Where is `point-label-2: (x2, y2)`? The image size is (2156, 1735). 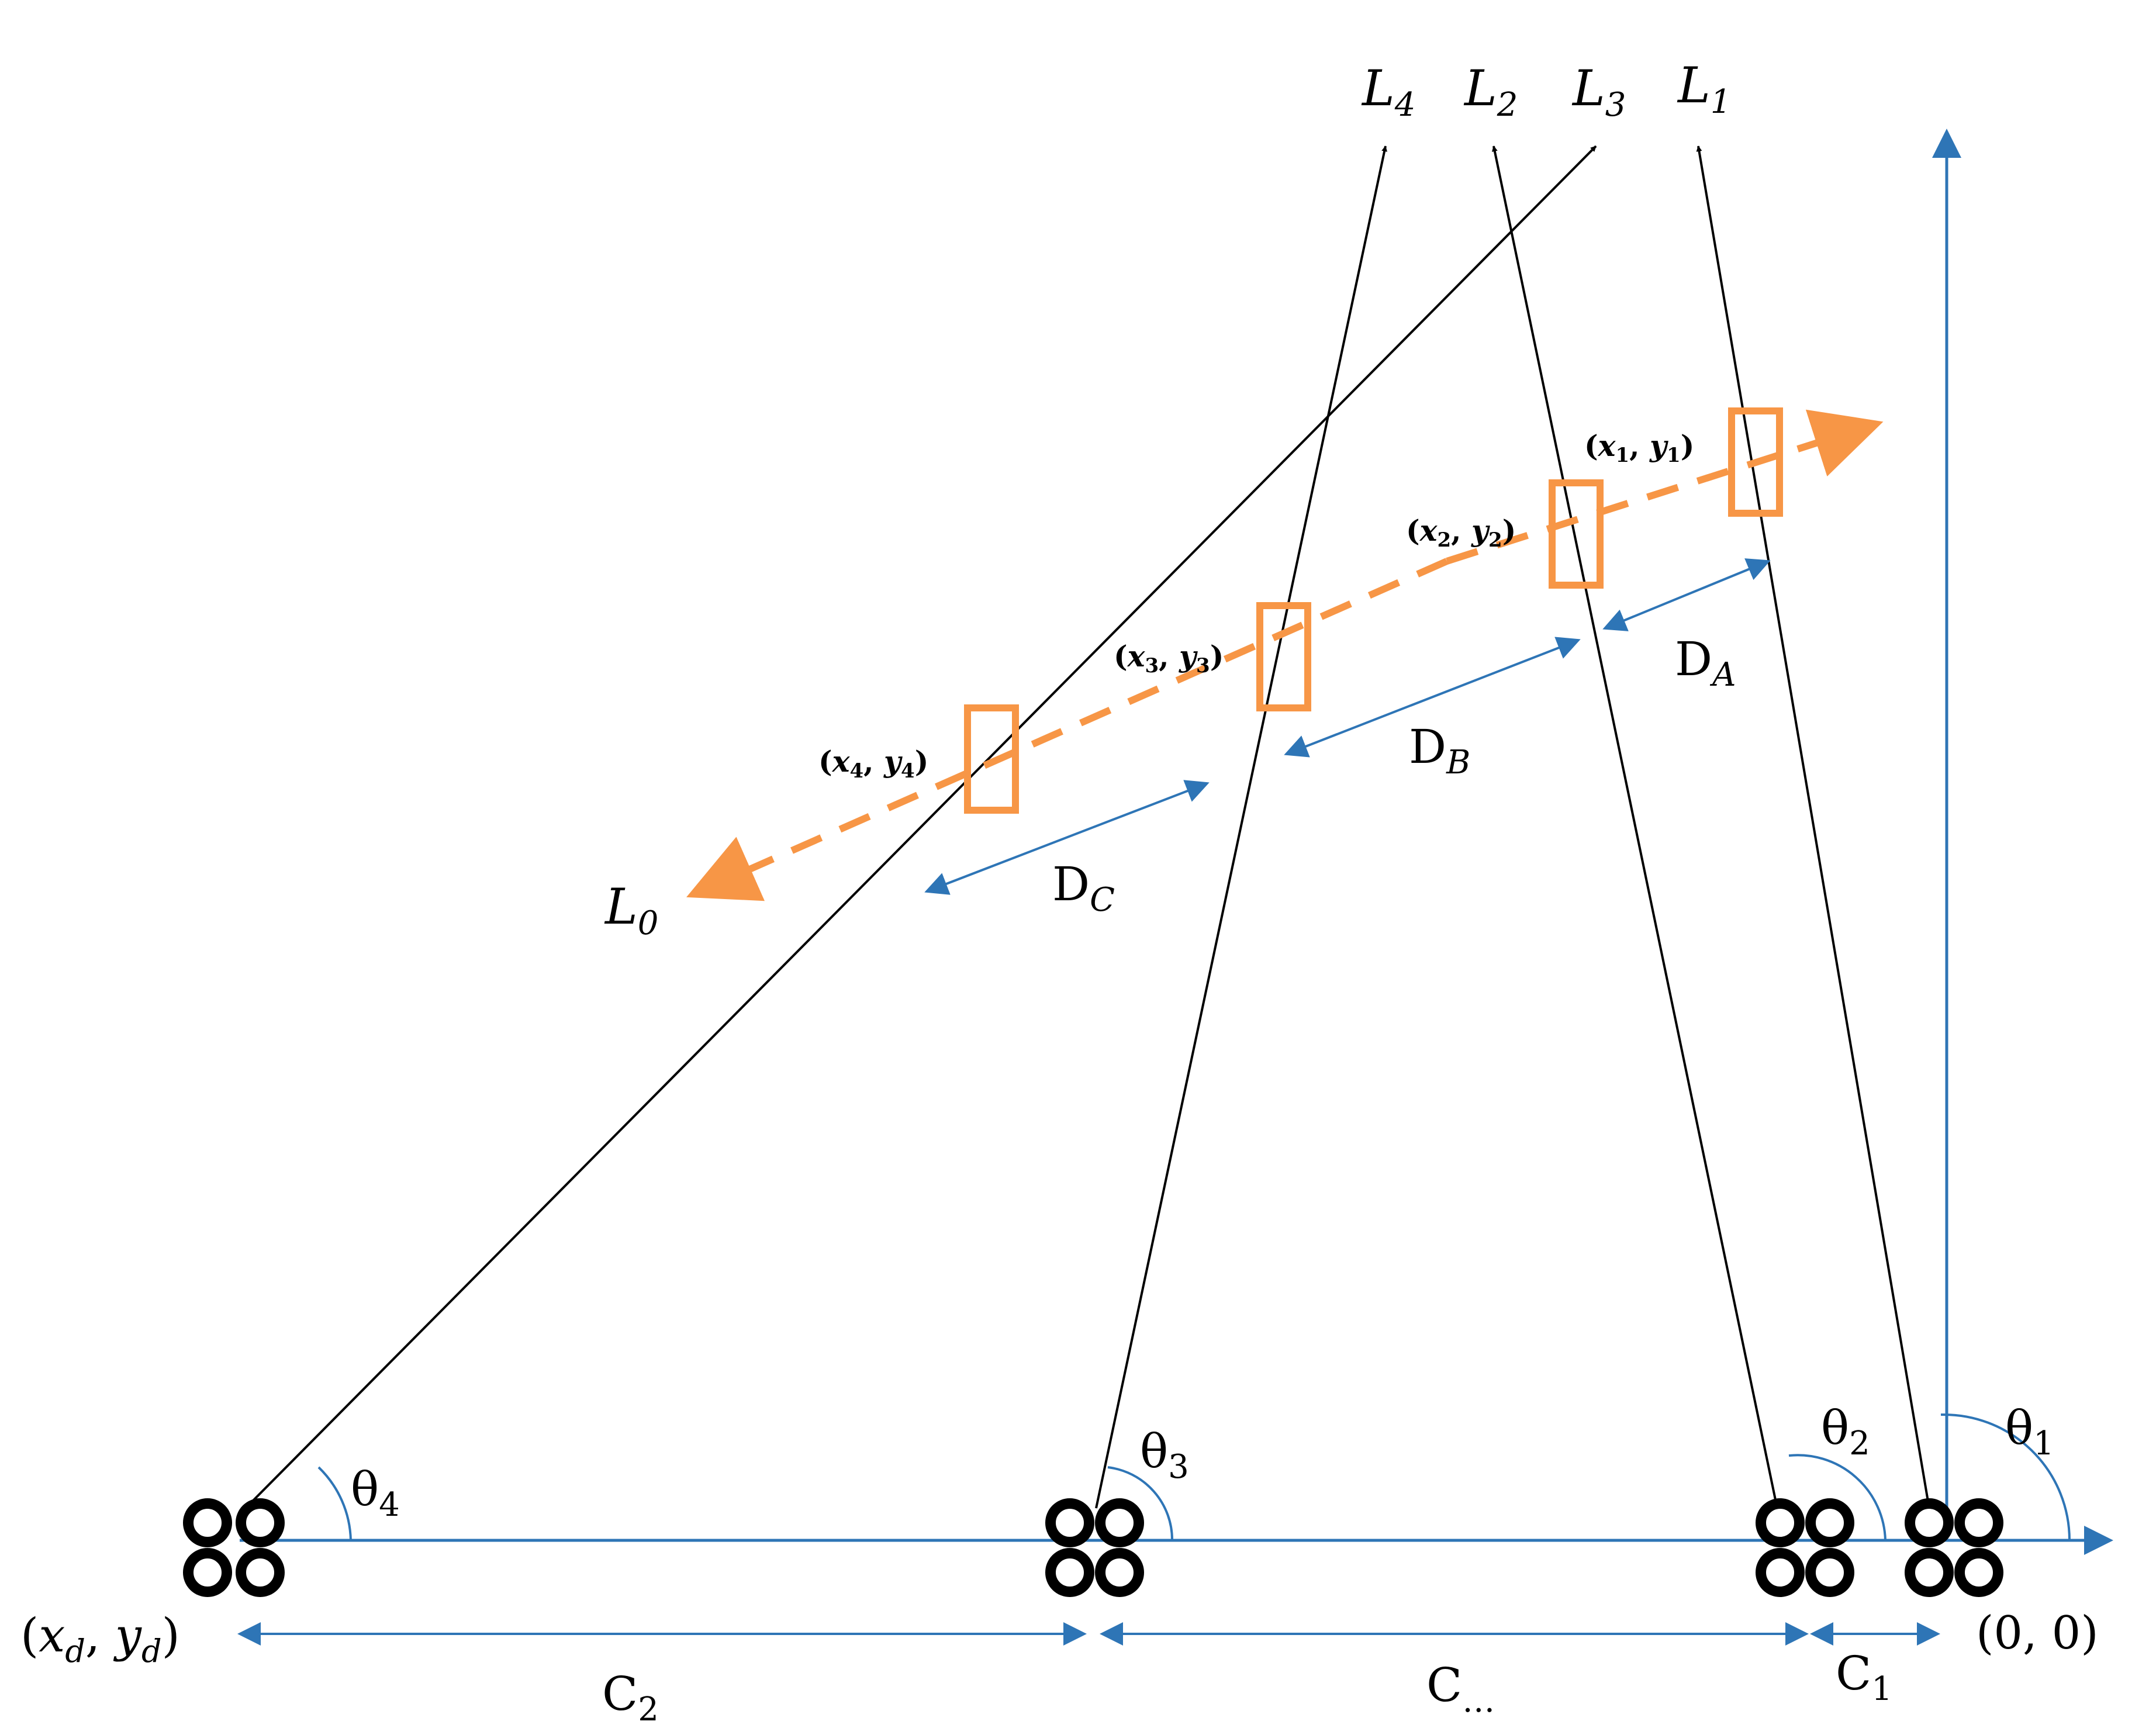 point-label-2: (x2, y2) is located at coordinates (1461, 532).